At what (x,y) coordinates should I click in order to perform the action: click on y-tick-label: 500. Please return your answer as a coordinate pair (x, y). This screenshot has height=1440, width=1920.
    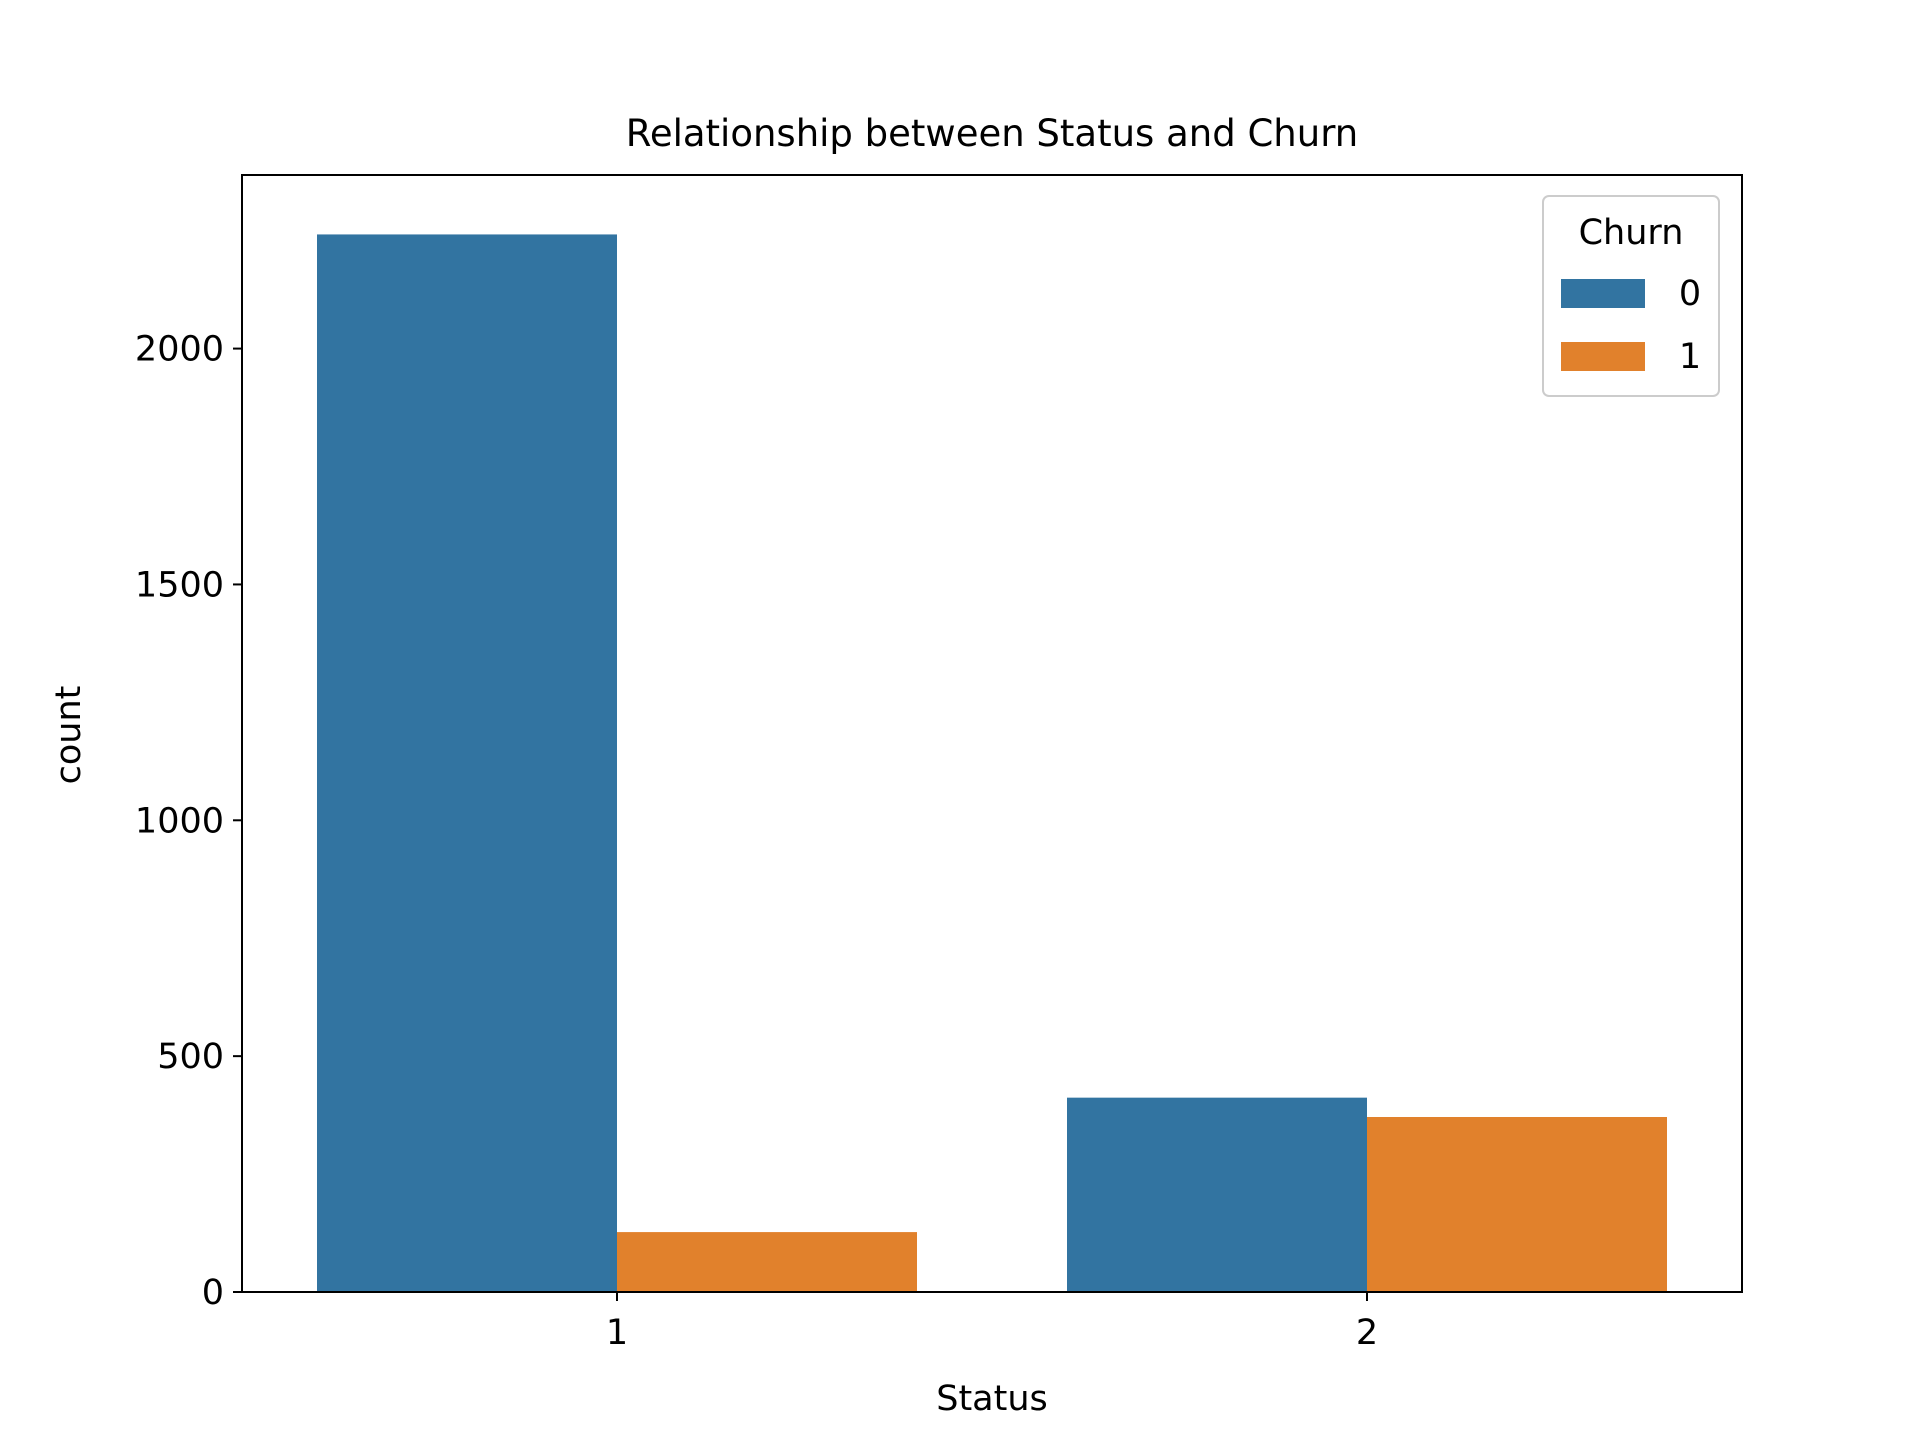
    Looking at the image, I should click on (190, 1057).